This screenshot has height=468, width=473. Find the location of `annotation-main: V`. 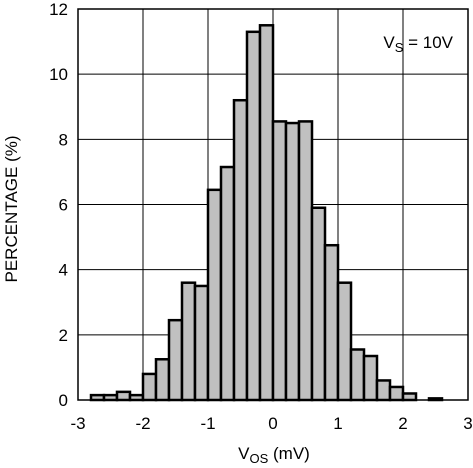

annotation-main: V is located at coordinates (389, 42).